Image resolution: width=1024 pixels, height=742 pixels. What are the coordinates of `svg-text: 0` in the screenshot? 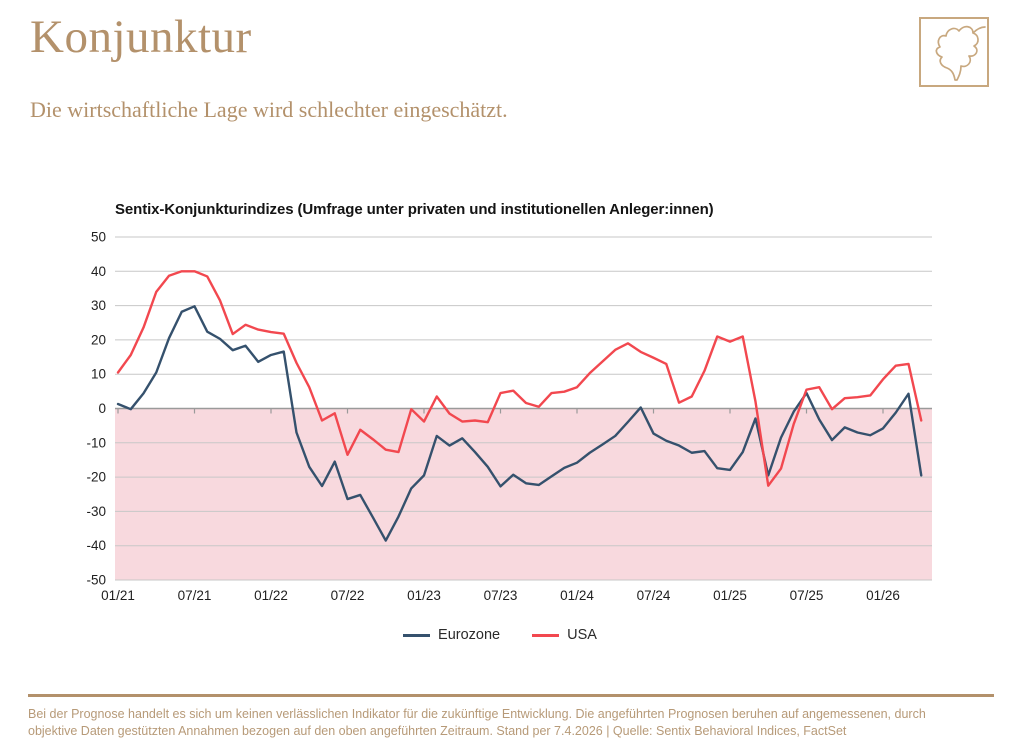 It's located at (102, 408).